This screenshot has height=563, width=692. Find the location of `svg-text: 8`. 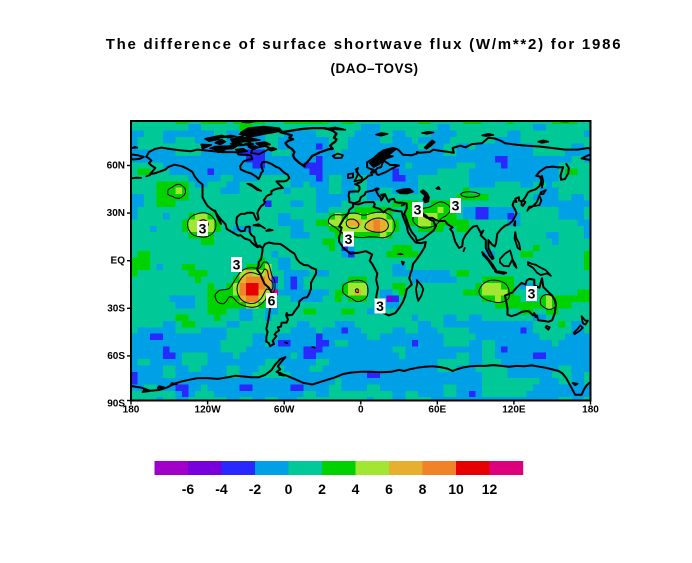

svg-text: 8 is located at coordinates (423, 489).